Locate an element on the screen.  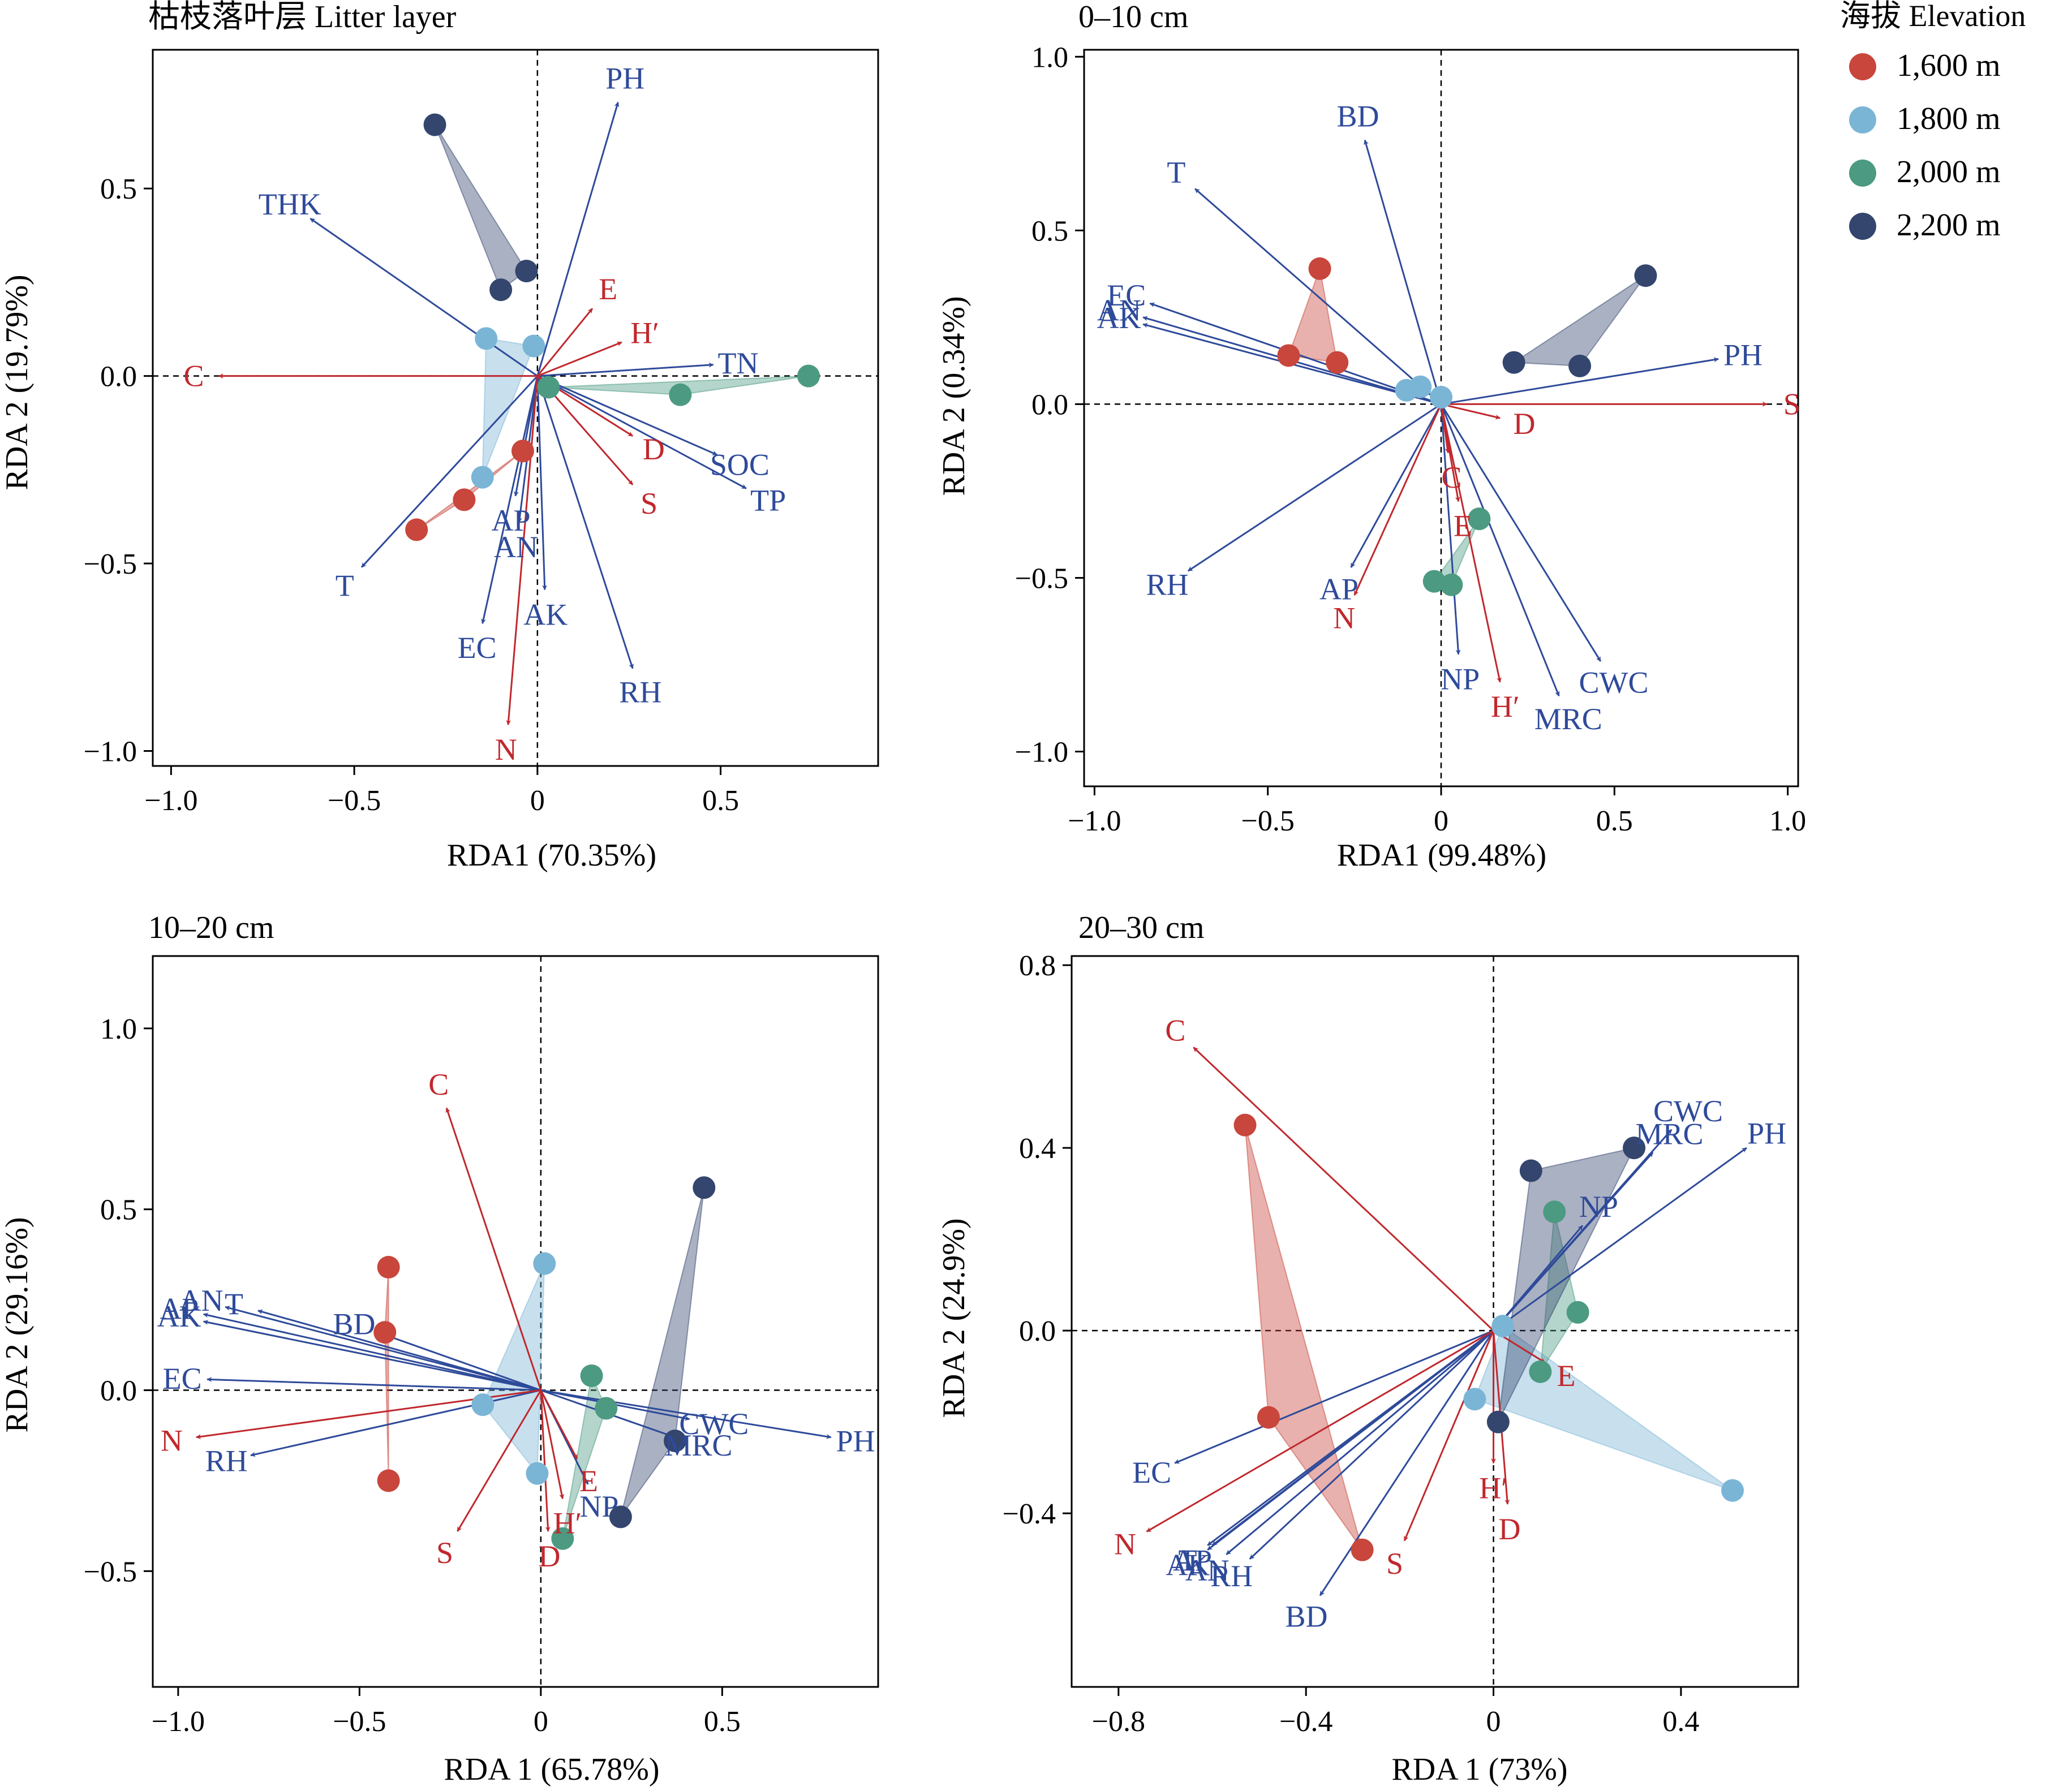
arrow-ec is located at coordinates (510, 500).